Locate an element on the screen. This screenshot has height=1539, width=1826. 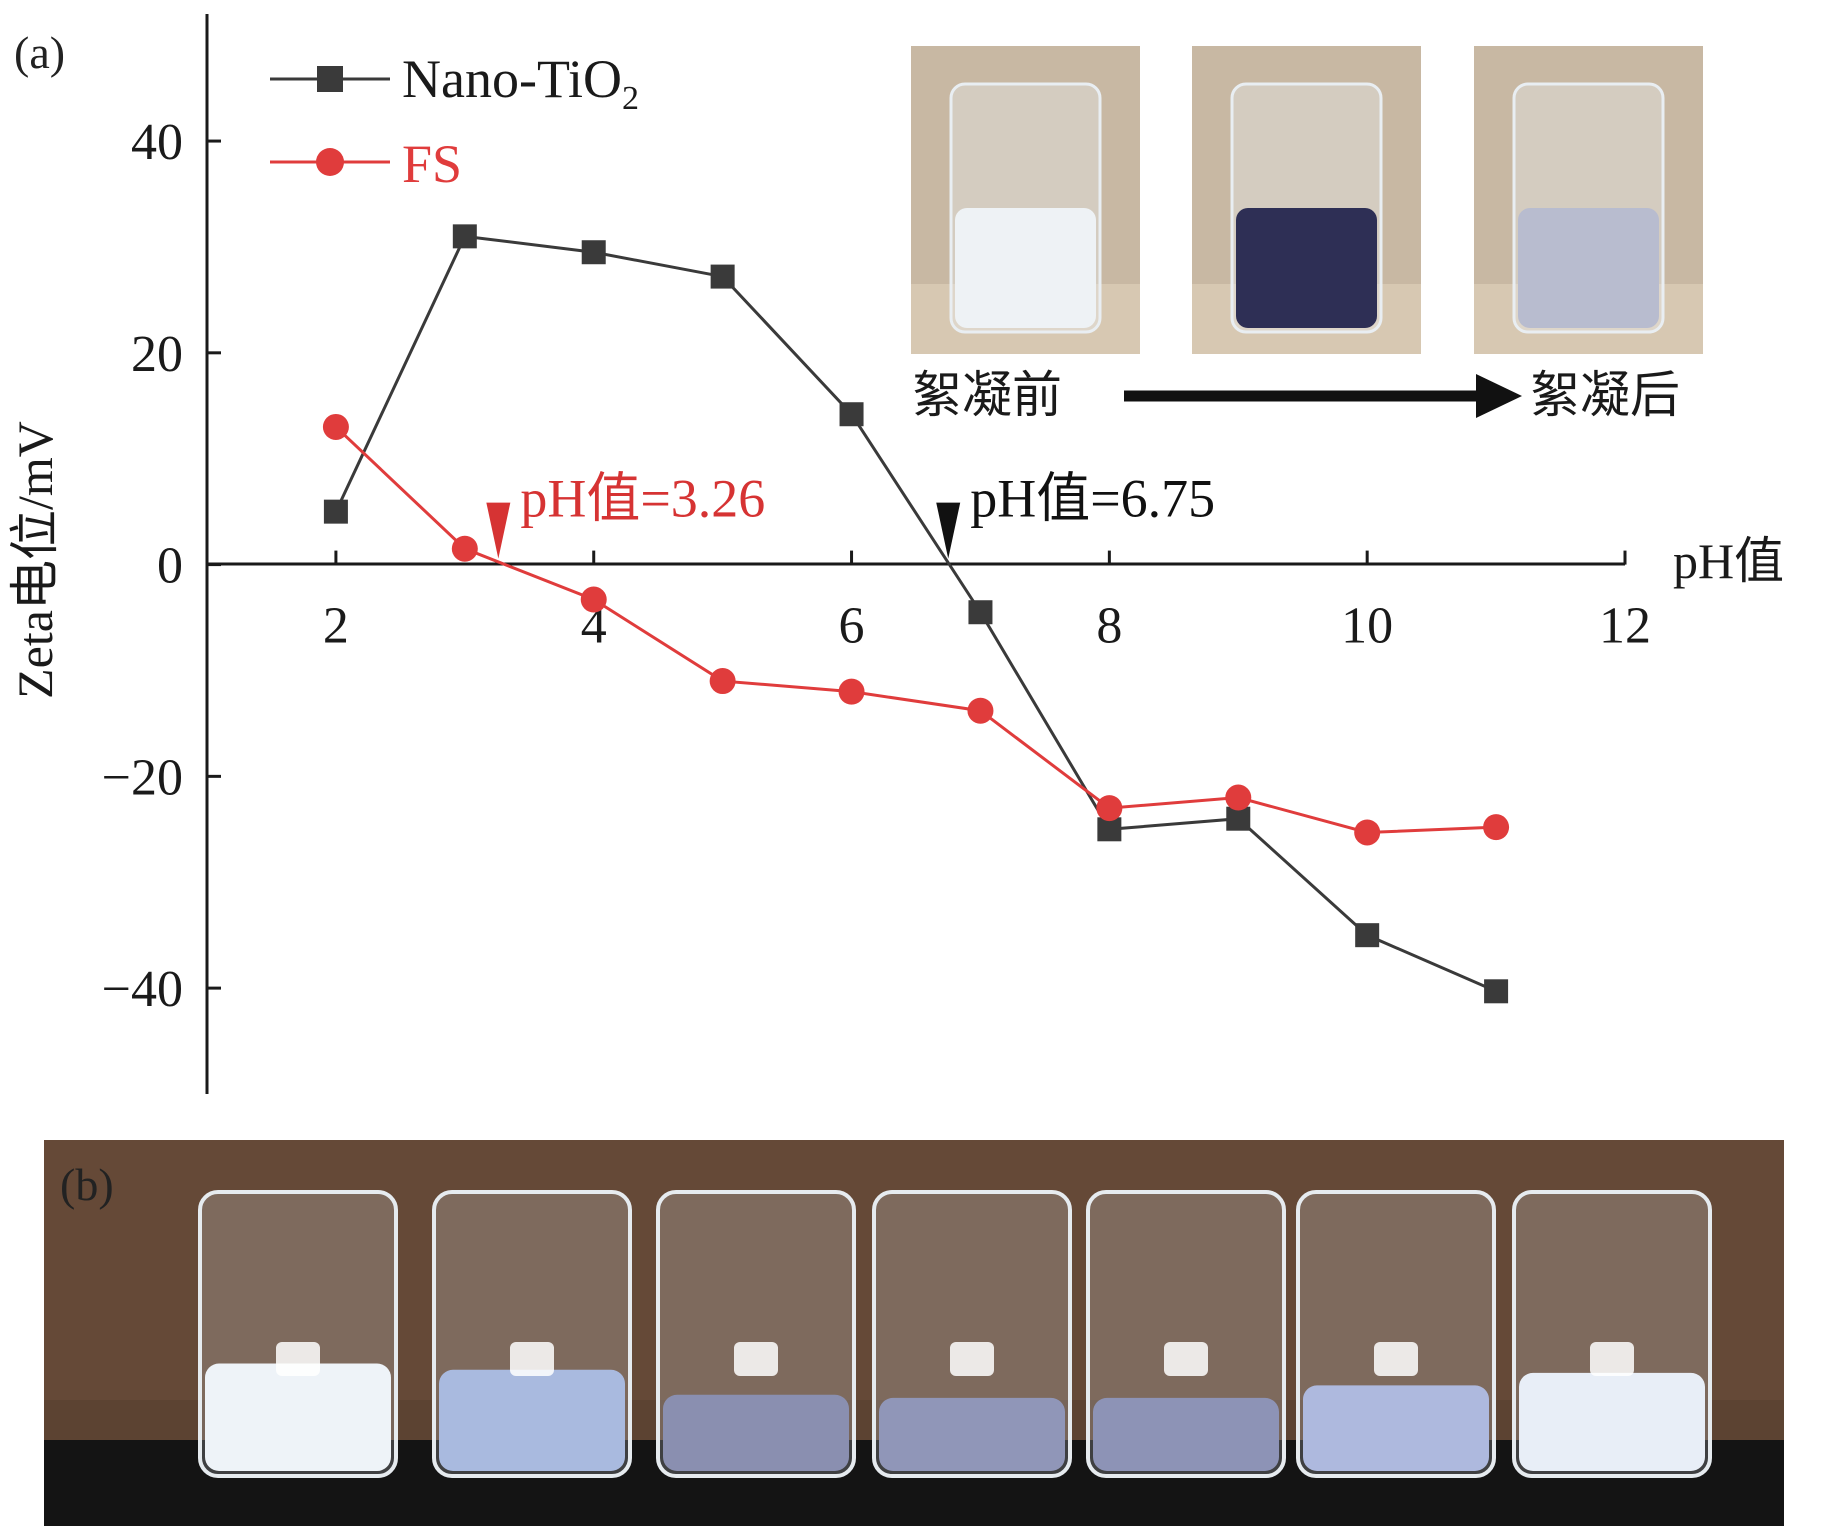
panel-b-label: (b) is located at coordinates (87, 1184).